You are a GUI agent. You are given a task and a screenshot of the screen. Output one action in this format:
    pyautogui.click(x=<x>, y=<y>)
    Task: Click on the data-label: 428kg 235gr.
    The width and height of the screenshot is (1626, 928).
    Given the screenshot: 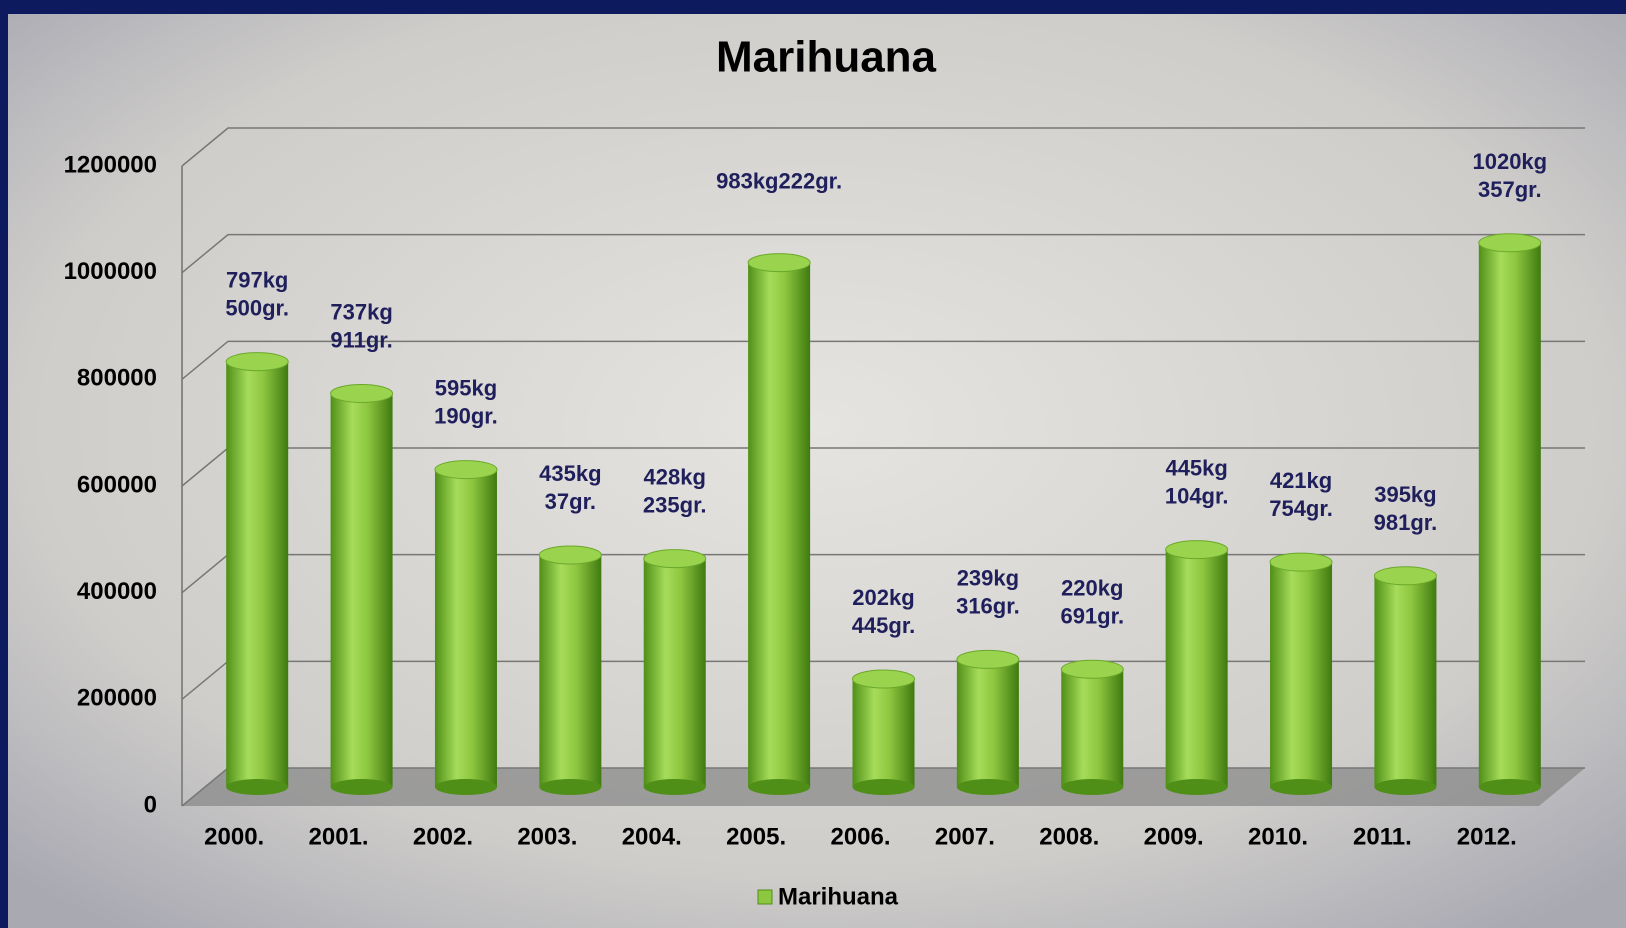 What is the action you would take?
    pyautogui.click(x=675, y=490)
    